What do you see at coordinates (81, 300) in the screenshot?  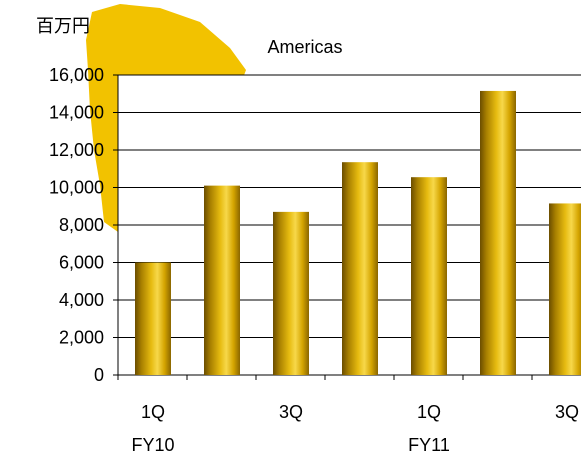 I see `y-tick-label: 4,000` at bounding box center [81, 300].